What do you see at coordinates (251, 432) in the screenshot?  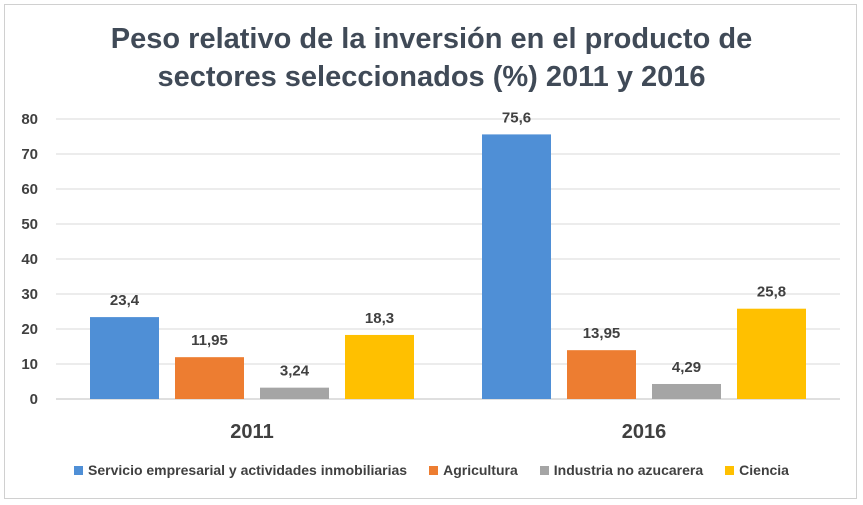 I see `x-category-label-2011: 2011` at bounding box center [251, 432].